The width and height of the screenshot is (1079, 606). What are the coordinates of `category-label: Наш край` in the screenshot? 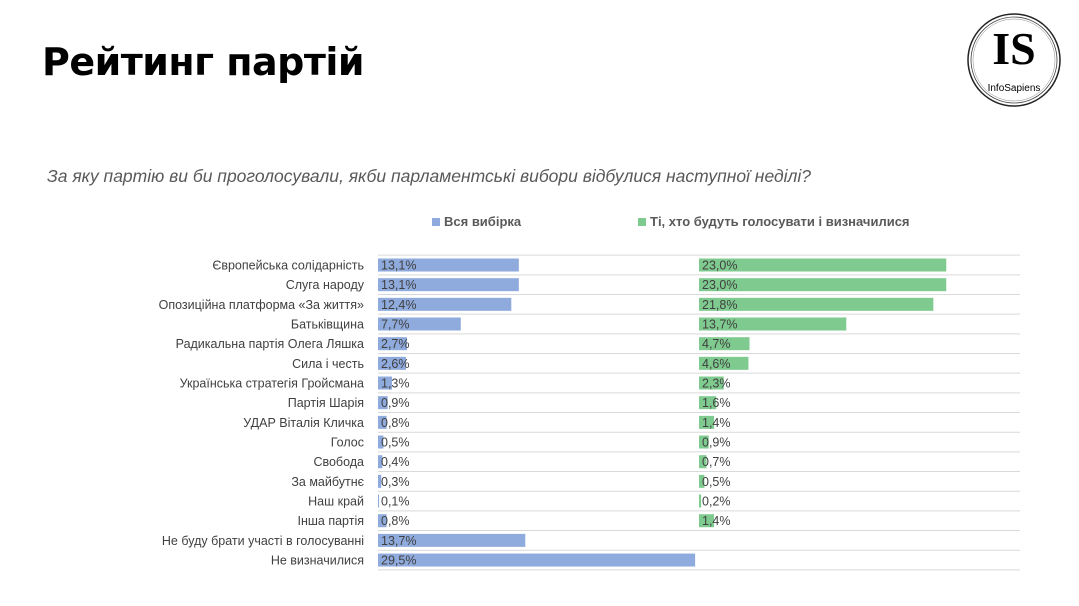 It's located at (336, 502).